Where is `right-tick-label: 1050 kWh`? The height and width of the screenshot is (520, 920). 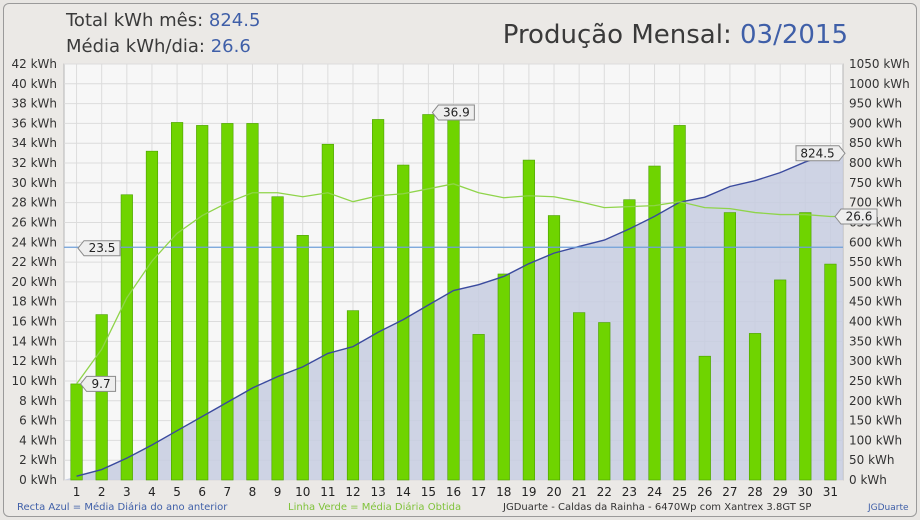 right-tick-label: 1050 kWh is located at coordinates (879, 64).